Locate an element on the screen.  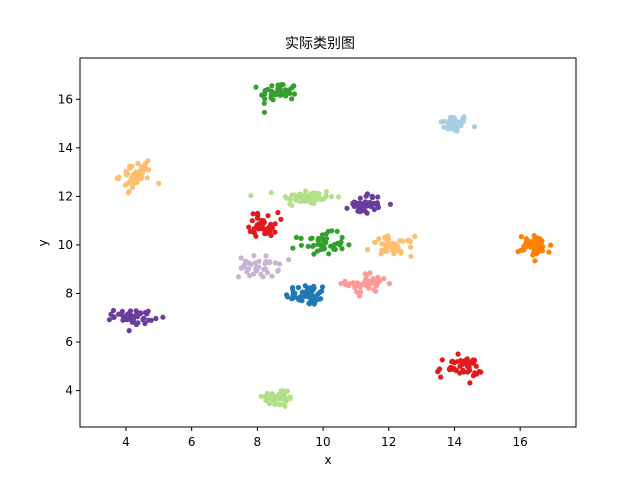
x-axis-label: x is located at coordinates (327, 460).